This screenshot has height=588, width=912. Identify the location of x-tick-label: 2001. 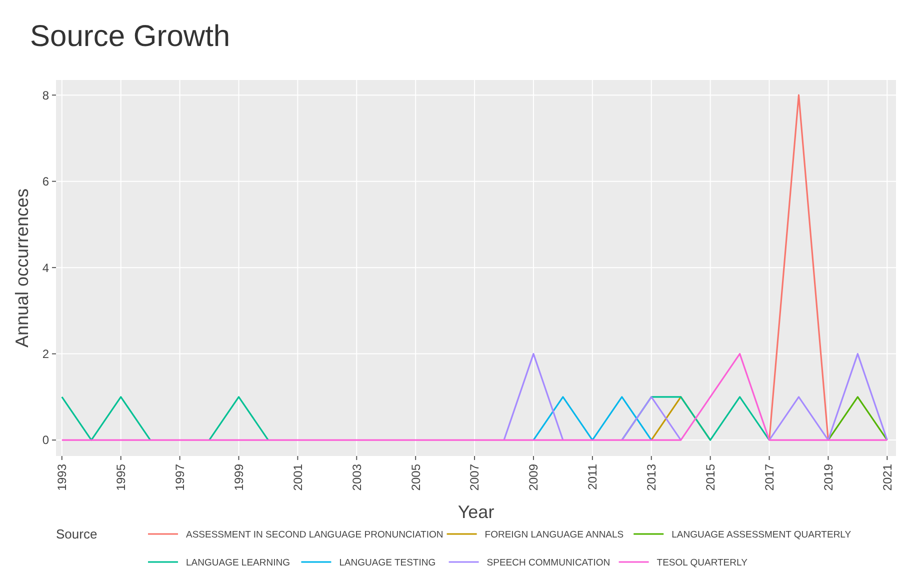
(297, 477).